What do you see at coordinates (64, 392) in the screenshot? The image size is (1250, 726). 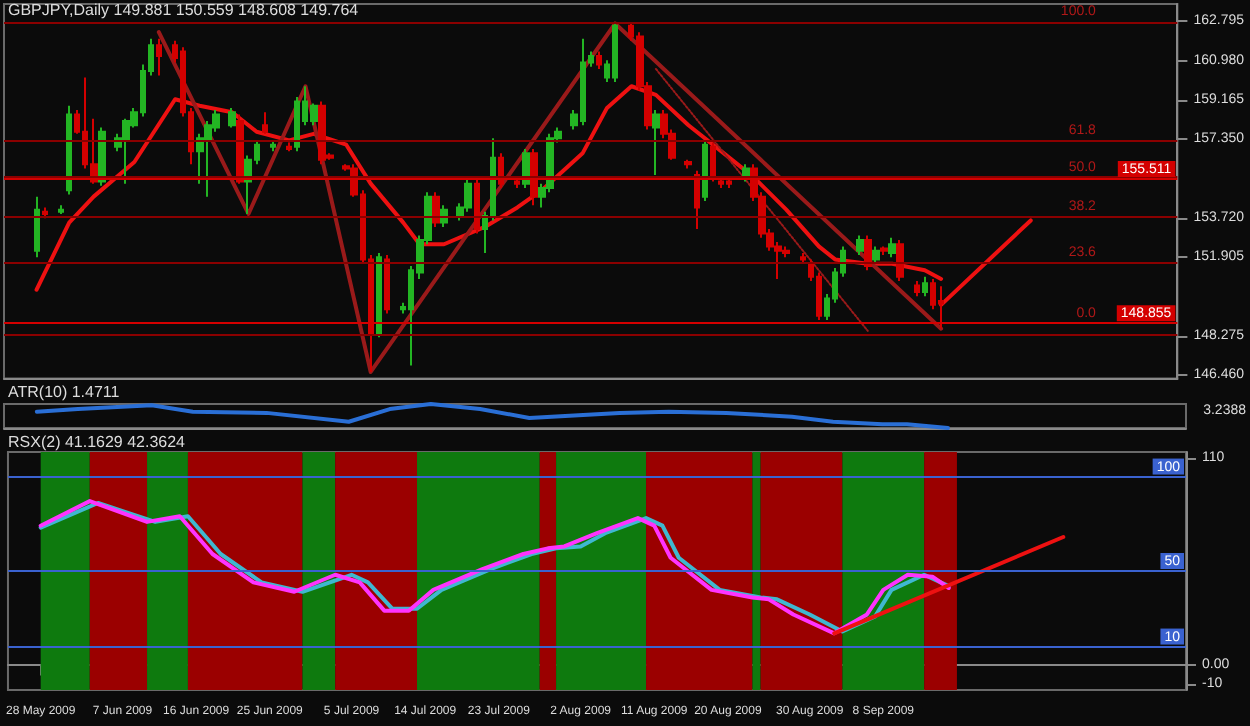 I see `chart-title: ATR(10) 1.4711` at bounding box center [64, 392].